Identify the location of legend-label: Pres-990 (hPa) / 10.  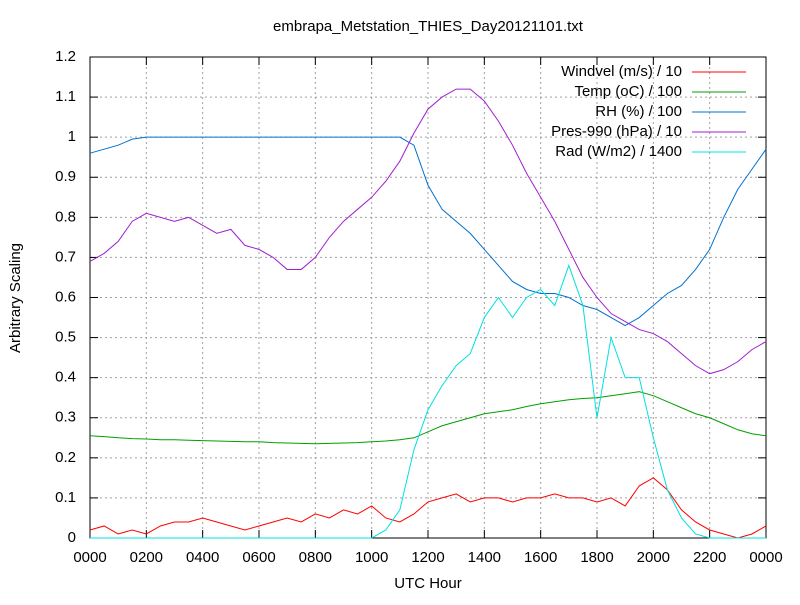
(616, 131).